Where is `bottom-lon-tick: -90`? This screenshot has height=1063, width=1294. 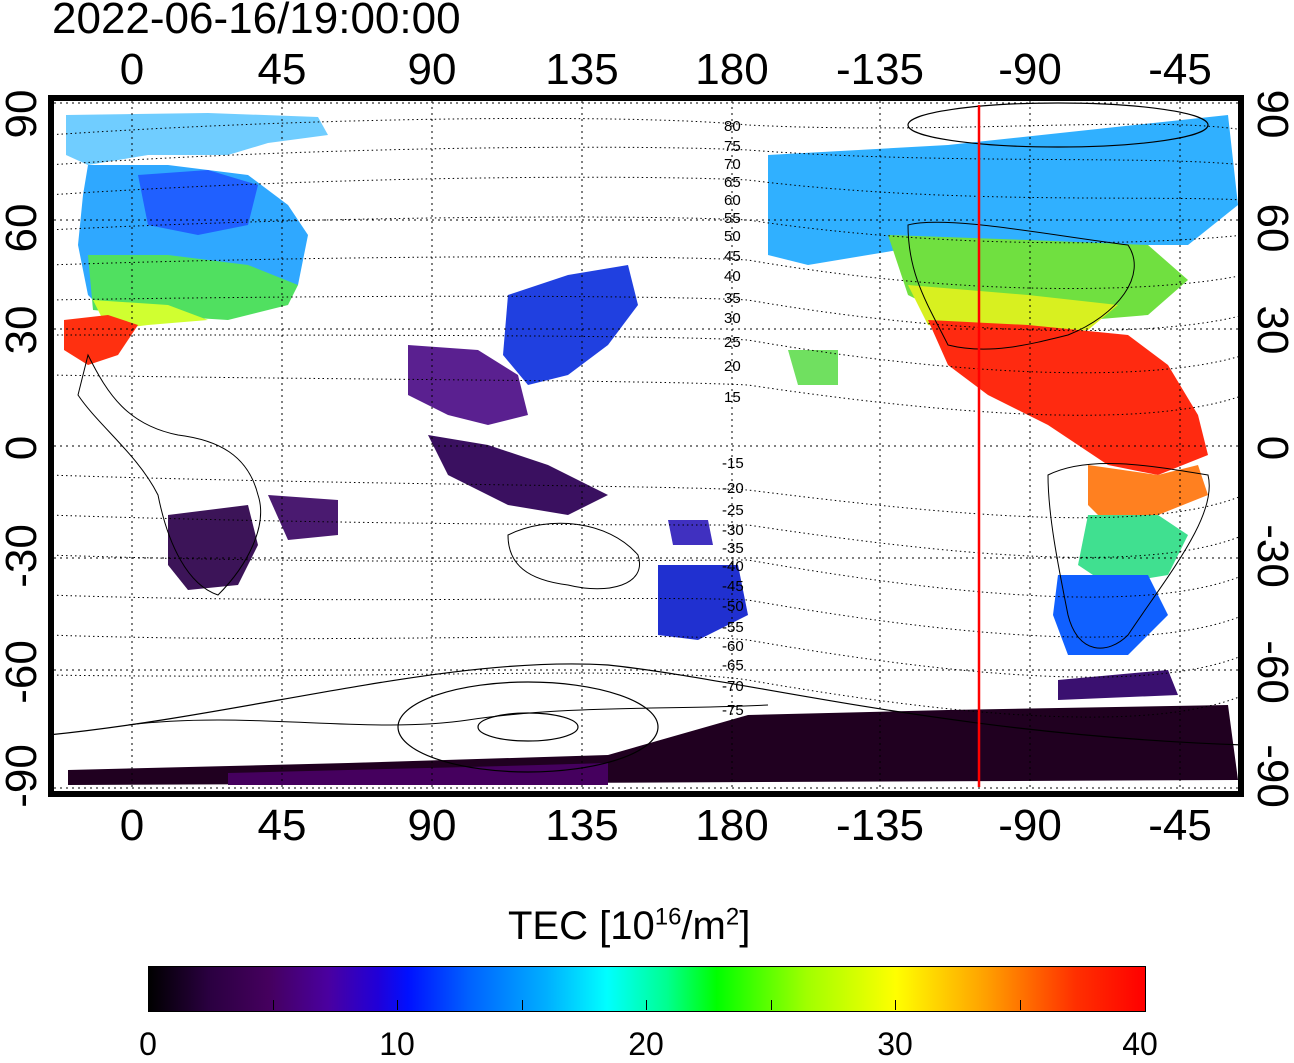 bottom-lon-tick: -90 is located at coordinates (1030, 825).